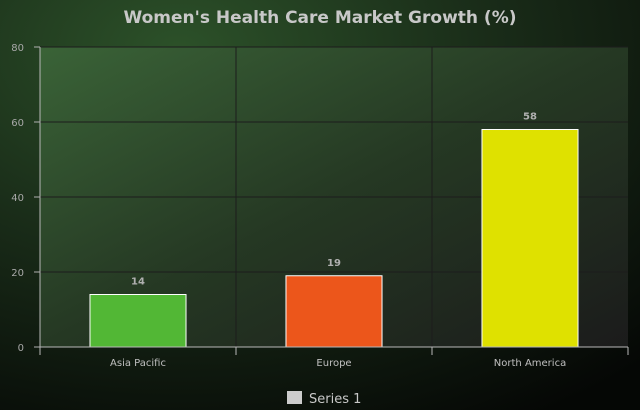 The width and height of the screenshot is (640, 410). What do you see at coordinates (138, 321) in the screenshot?
I see `bar-asia-pacific` at bounding box center [138, 321].